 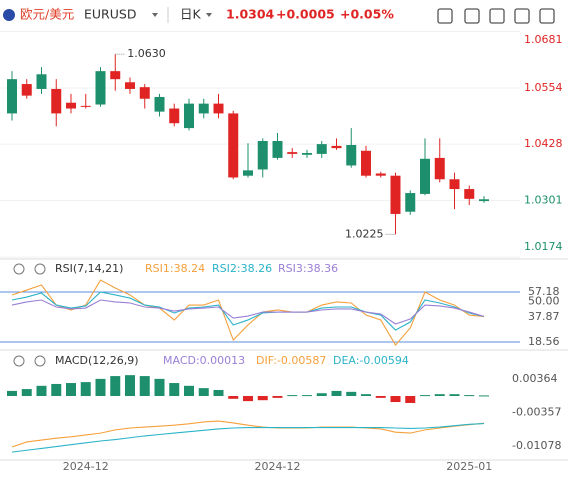 What do you see at coordinates (89, 268) in the screenshot?
I see `rsi-title: RSI(7,14,21)` at bounding box center [89, 268].